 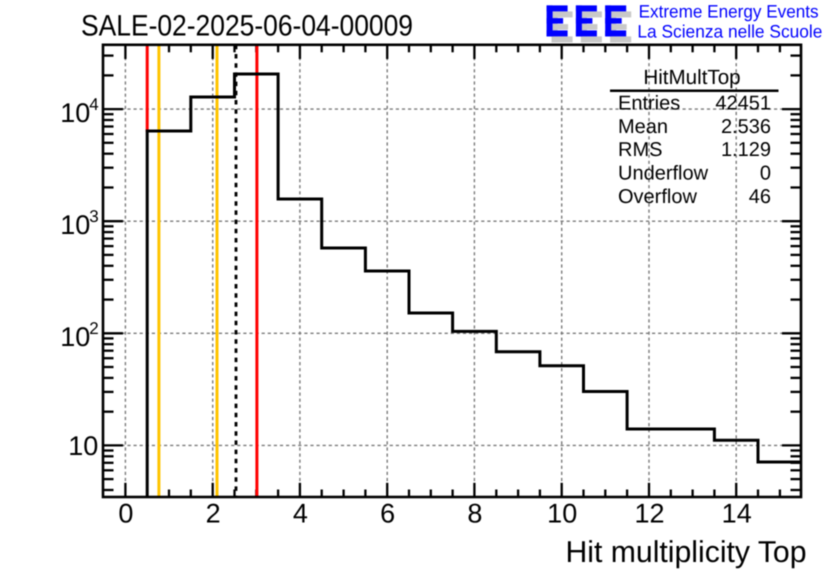 I want to click on svg-text: RMS, so click(x=640, y=150).